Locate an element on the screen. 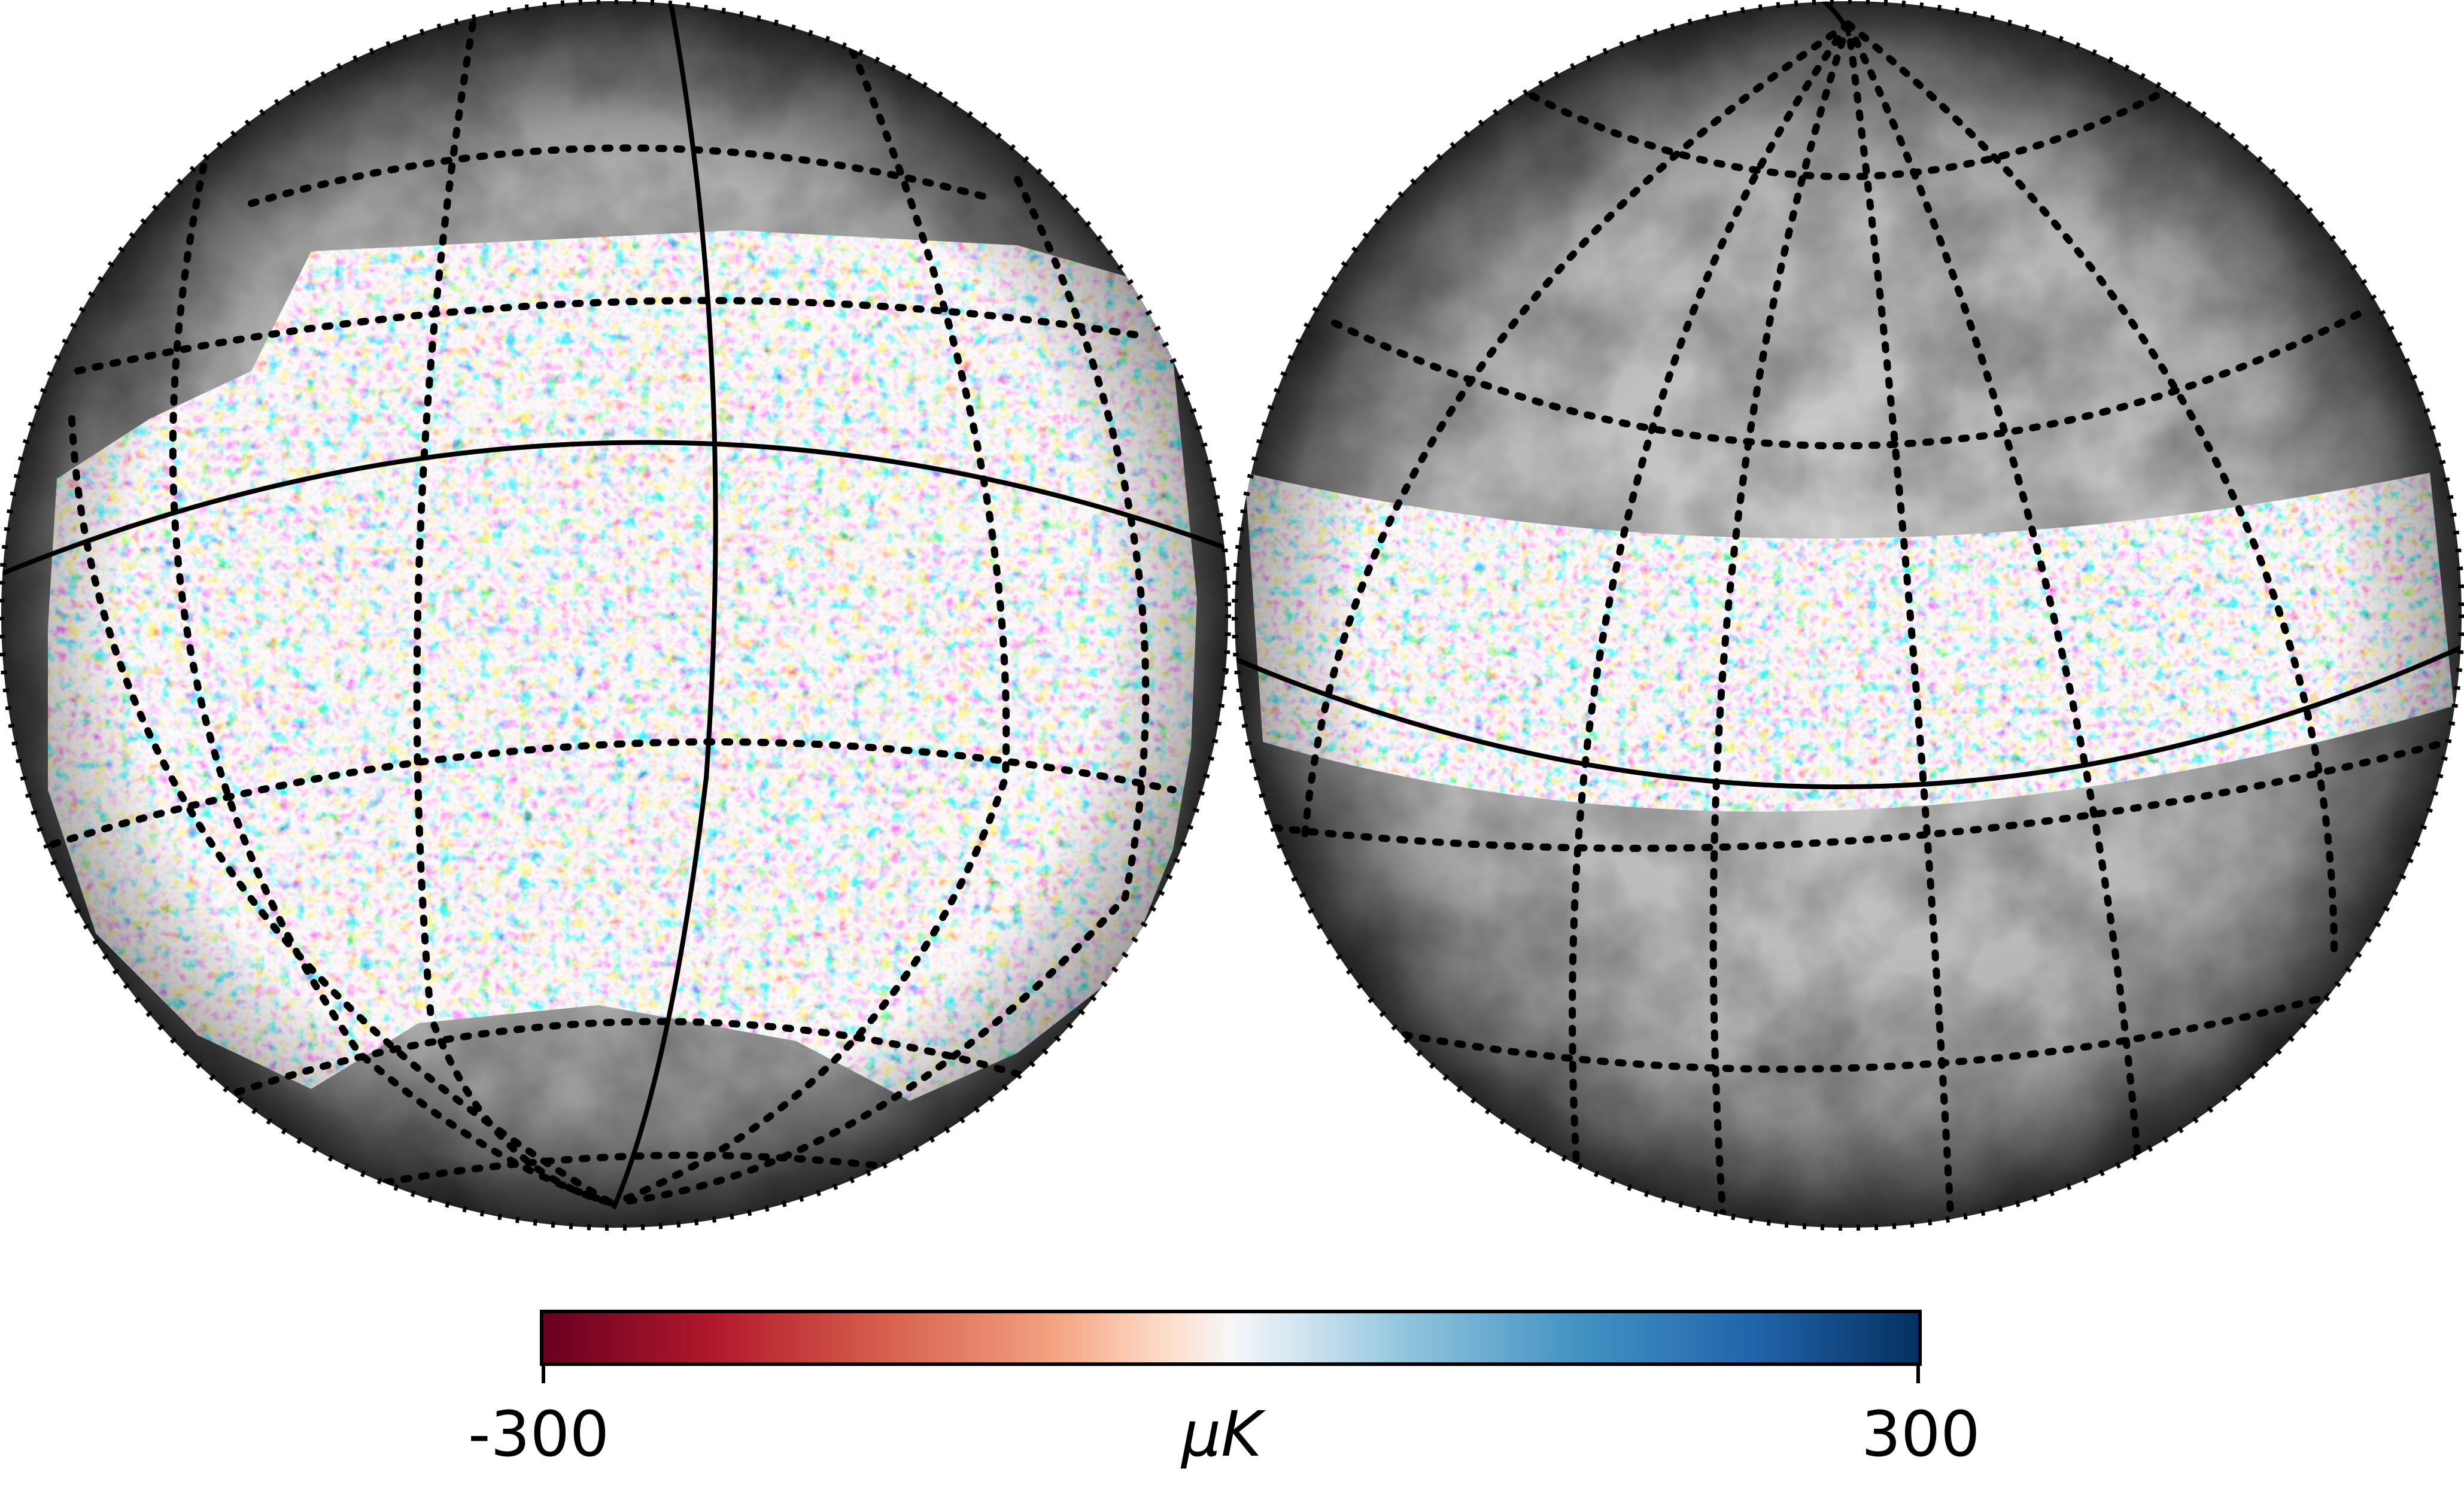  temperature-colorbar is located at coordinates (1231, 1346).